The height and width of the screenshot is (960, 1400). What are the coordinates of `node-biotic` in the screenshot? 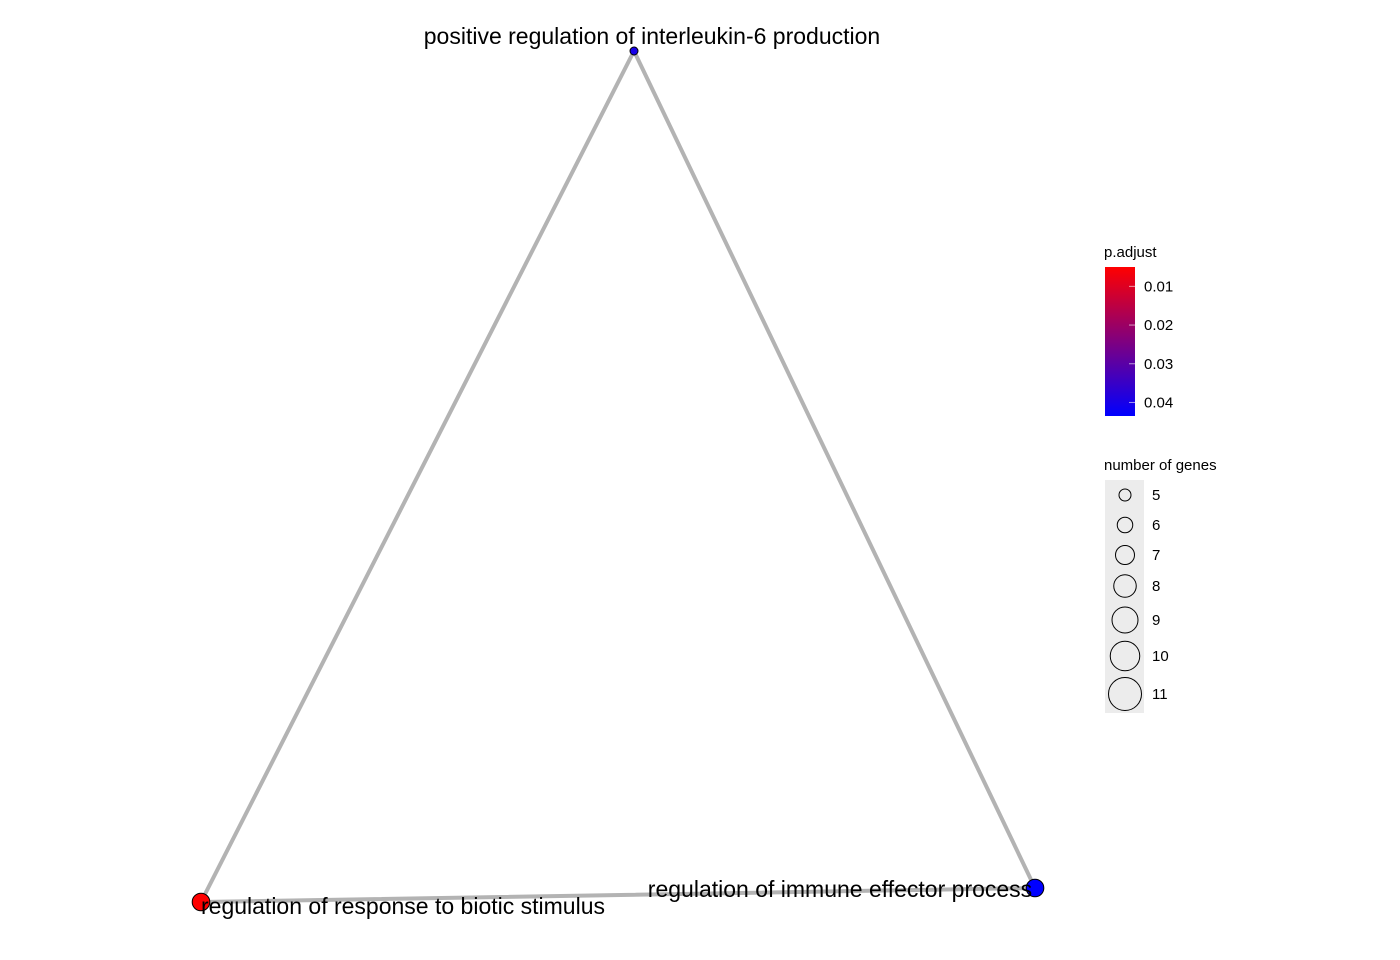 It's located at (201, 902).